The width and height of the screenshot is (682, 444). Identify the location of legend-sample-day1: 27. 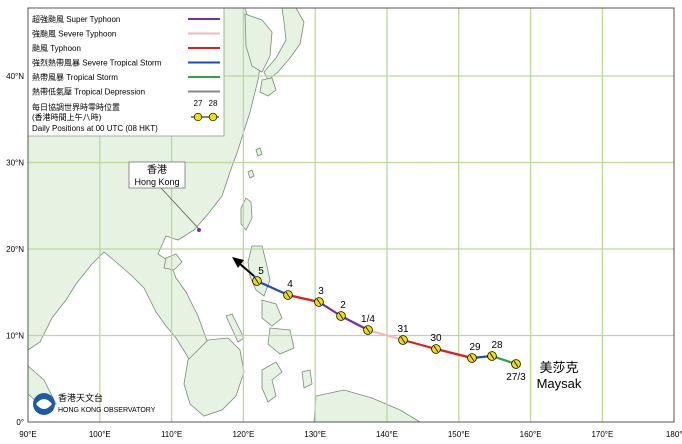
(198, 103).